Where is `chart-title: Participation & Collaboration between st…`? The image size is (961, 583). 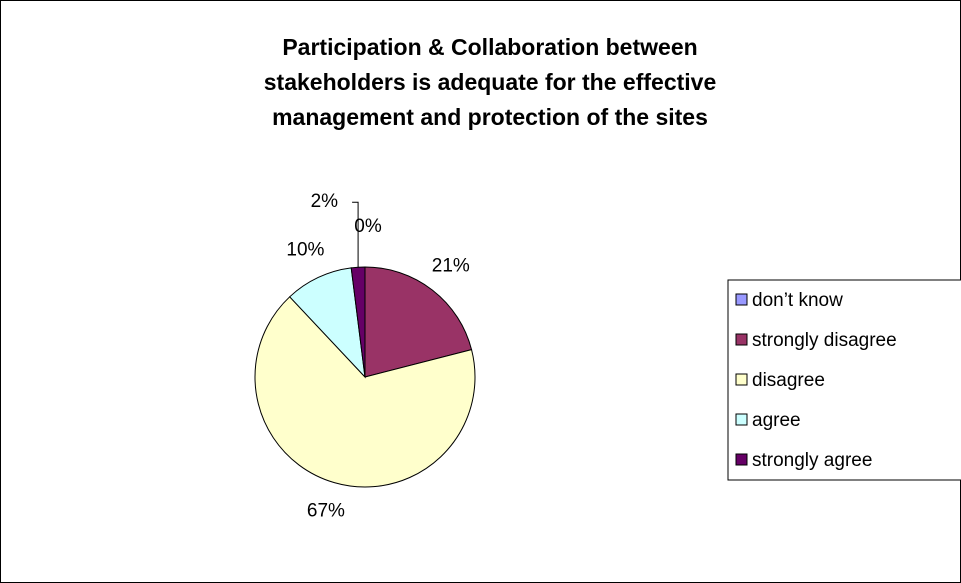
chart-title: Participation & Collaboration between st… is located at coordinates (490, 82).